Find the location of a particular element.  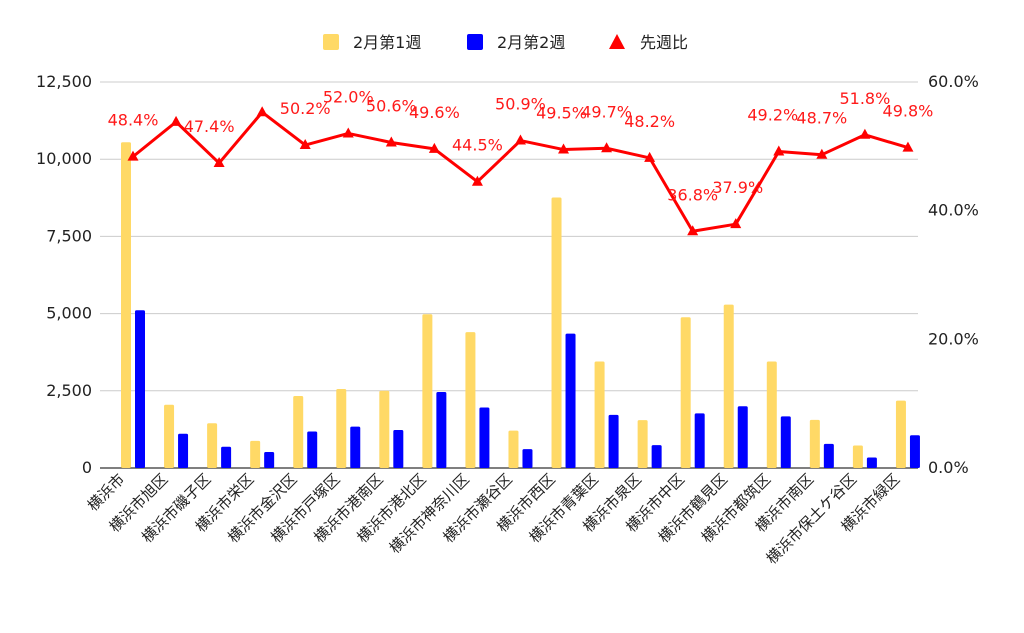

y-left-tick-label: 2,500 is located at coordinates (69, 390).